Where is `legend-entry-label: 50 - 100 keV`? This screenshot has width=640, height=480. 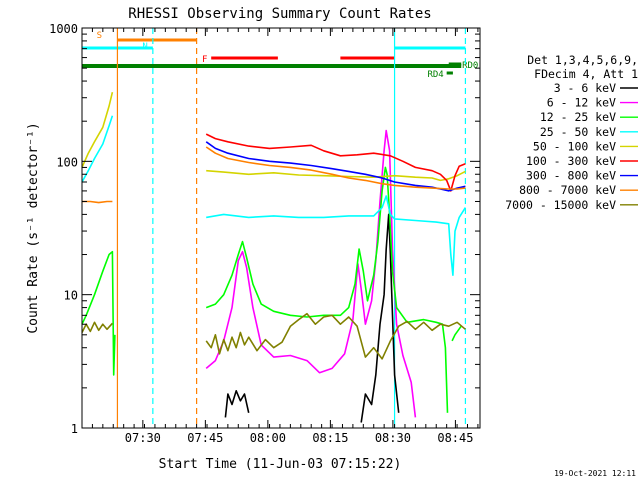 legend-entry-label: 50 - 100 keV is located at coordinates (574, 146).